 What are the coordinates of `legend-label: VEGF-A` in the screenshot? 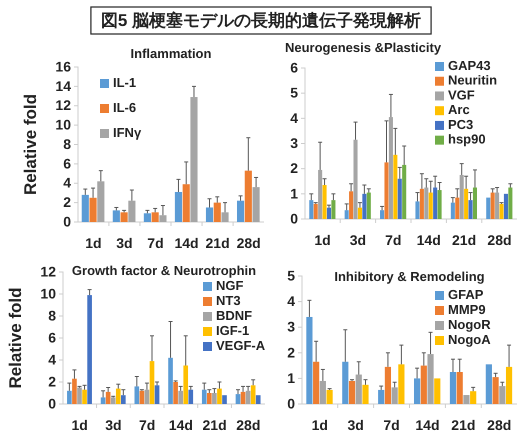 It's located at (241, 345).